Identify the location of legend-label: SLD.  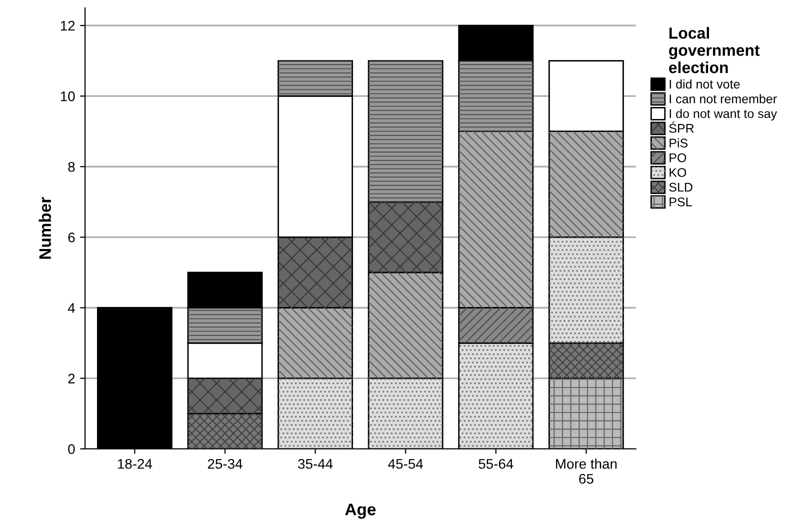
(680, 187).